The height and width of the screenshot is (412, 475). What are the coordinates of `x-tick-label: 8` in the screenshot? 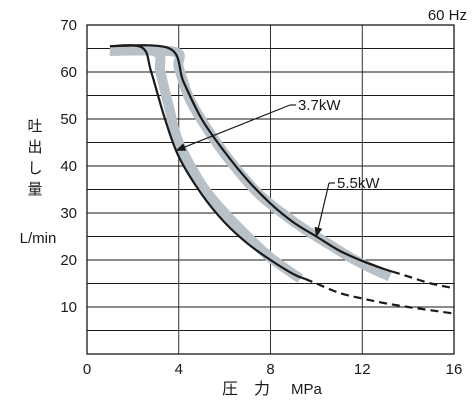 It's located at (270, 369).